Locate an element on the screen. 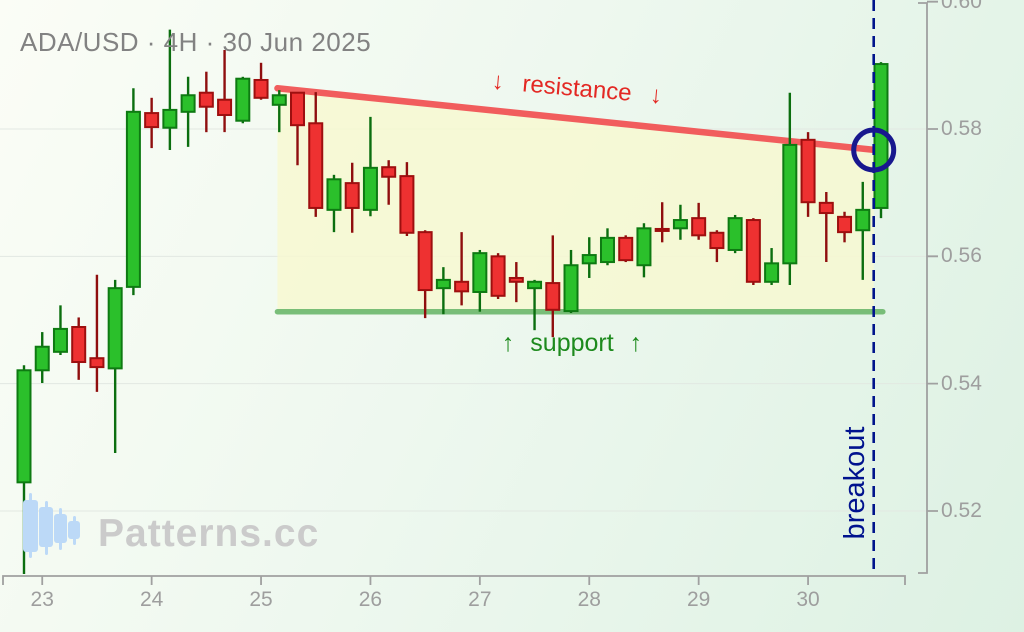 This screenshot has width=1024, height=632. breakout-circle-marker is located at coordinates (874, 150).